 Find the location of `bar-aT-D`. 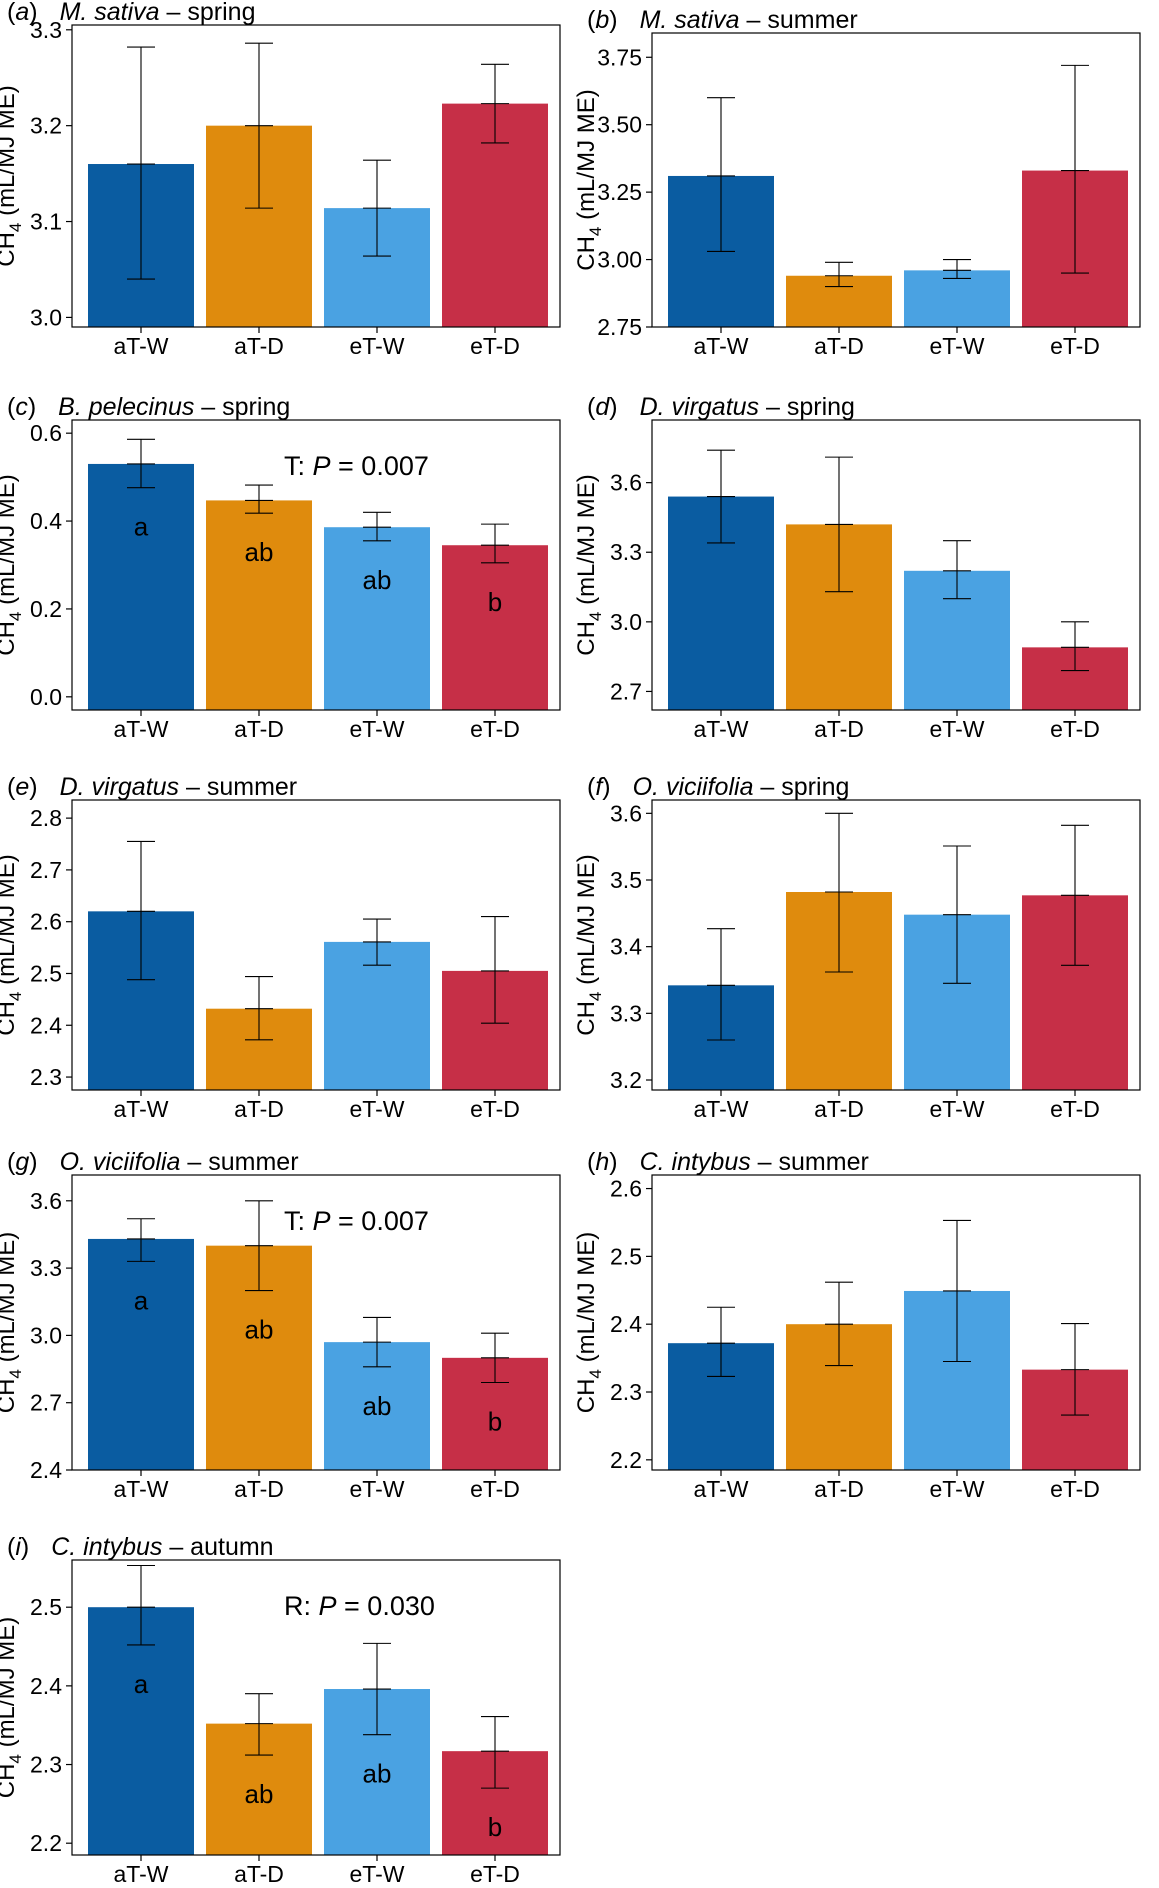

bar-aT-D is located at coordinates (259, 605).